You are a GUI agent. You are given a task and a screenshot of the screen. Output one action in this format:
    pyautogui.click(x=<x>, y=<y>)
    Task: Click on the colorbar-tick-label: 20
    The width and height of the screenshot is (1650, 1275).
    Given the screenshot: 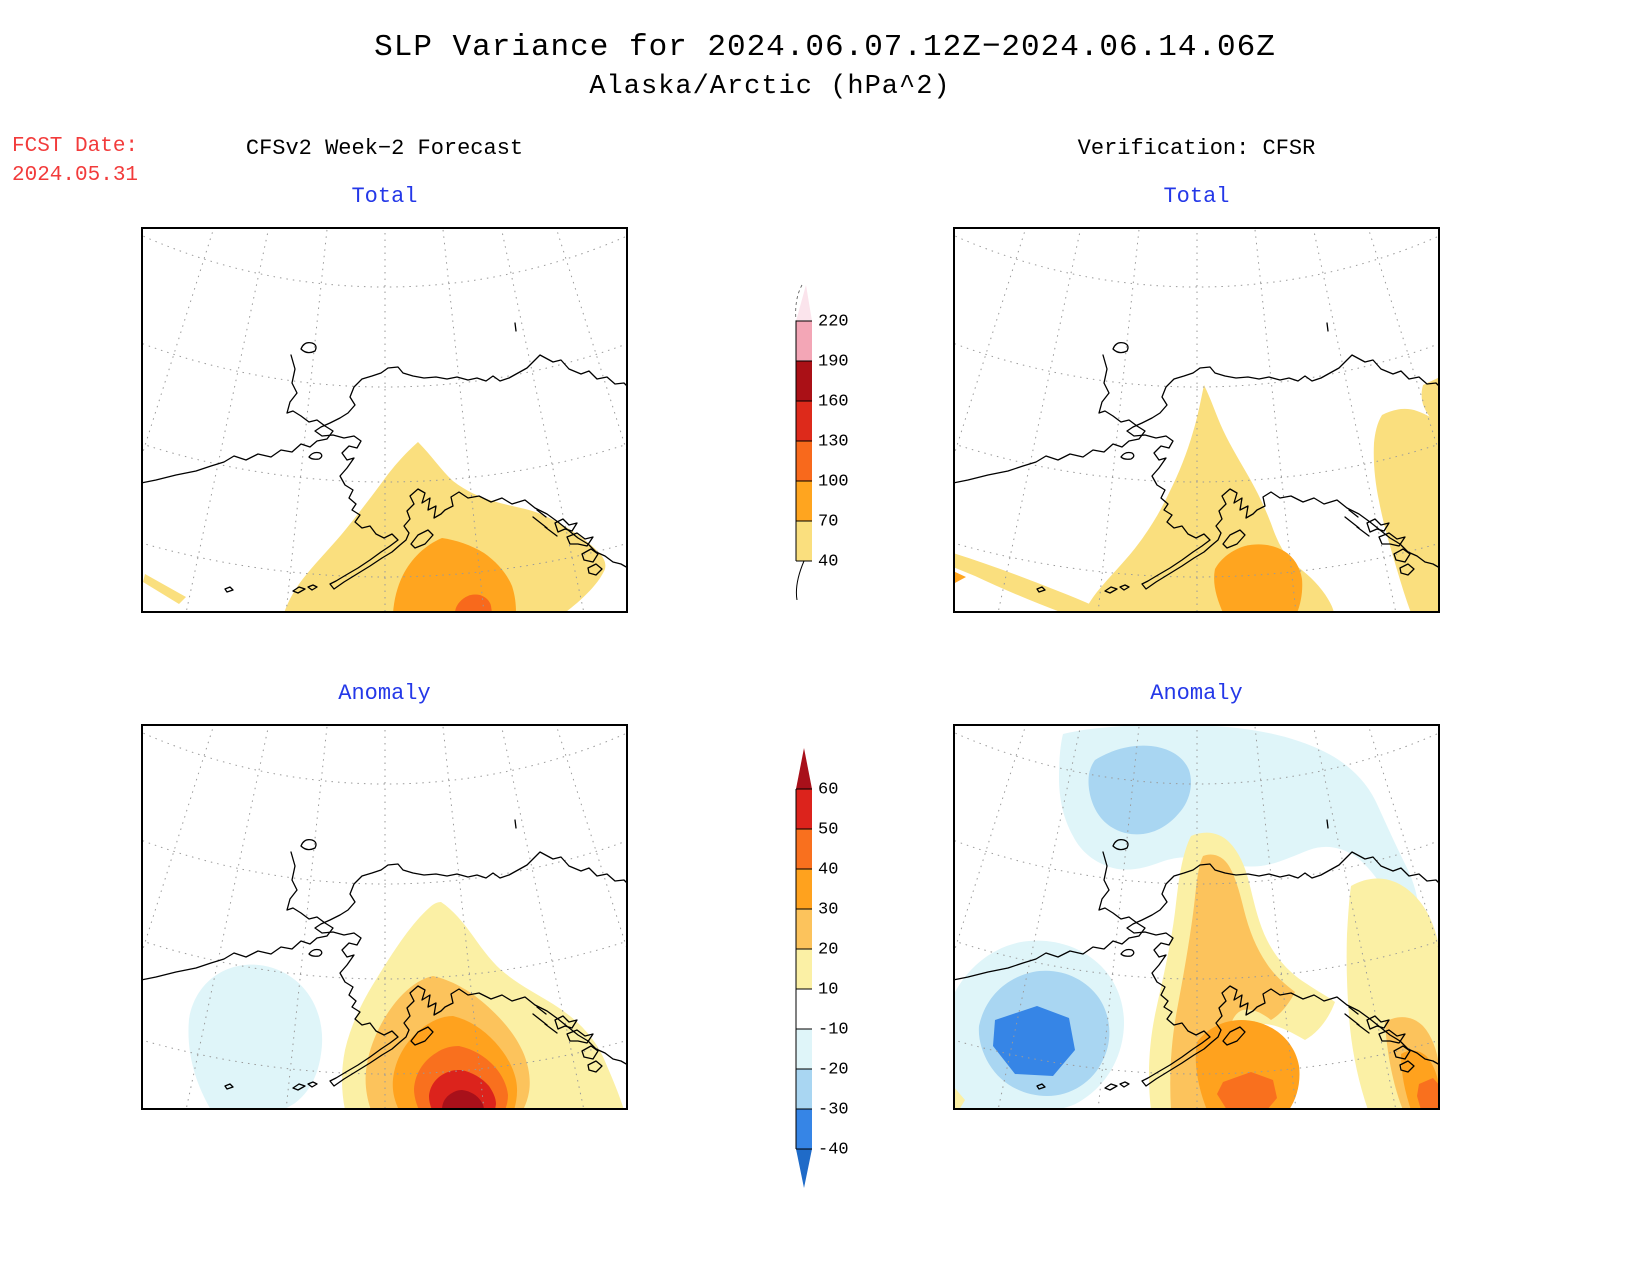 What is the action you would take?
    pyautogui.click(x=828, y=949)
    